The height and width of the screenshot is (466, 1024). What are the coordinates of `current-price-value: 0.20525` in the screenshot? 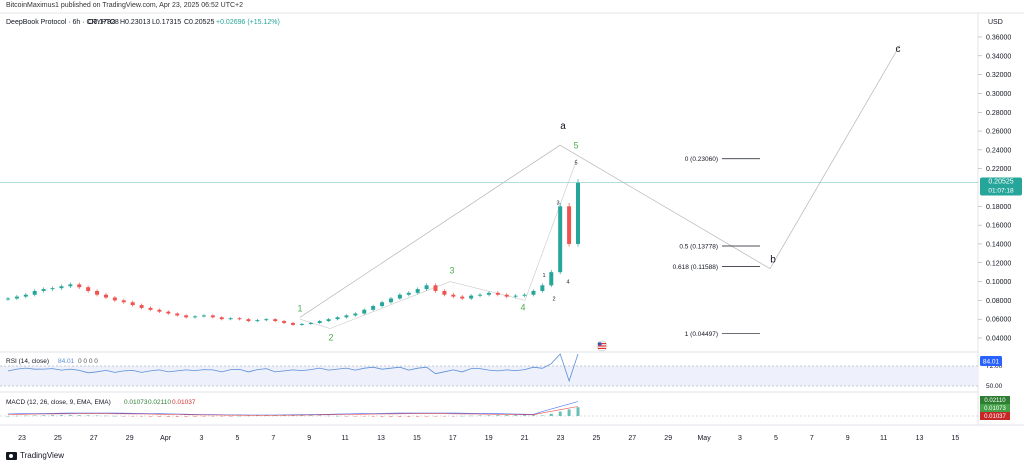 It's located at (1000, 182).